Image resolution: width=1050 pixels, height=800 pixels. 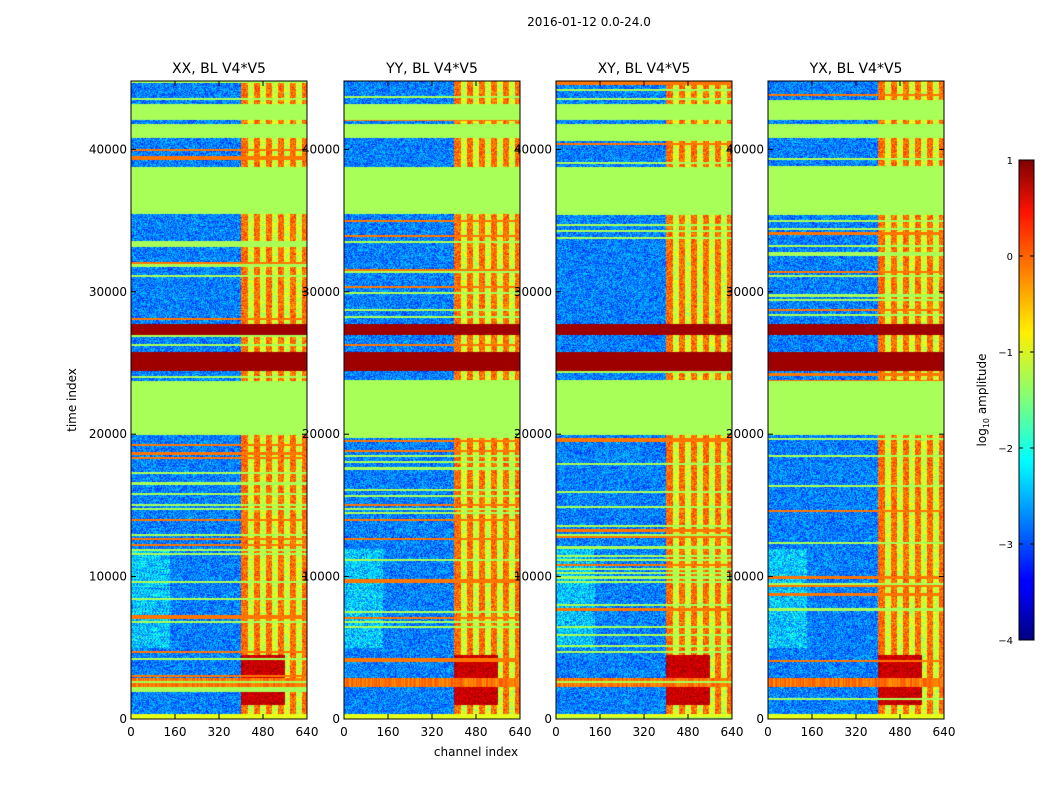 I want to click on colorbar-tick-label: −3, so click(x=1005, y=545).